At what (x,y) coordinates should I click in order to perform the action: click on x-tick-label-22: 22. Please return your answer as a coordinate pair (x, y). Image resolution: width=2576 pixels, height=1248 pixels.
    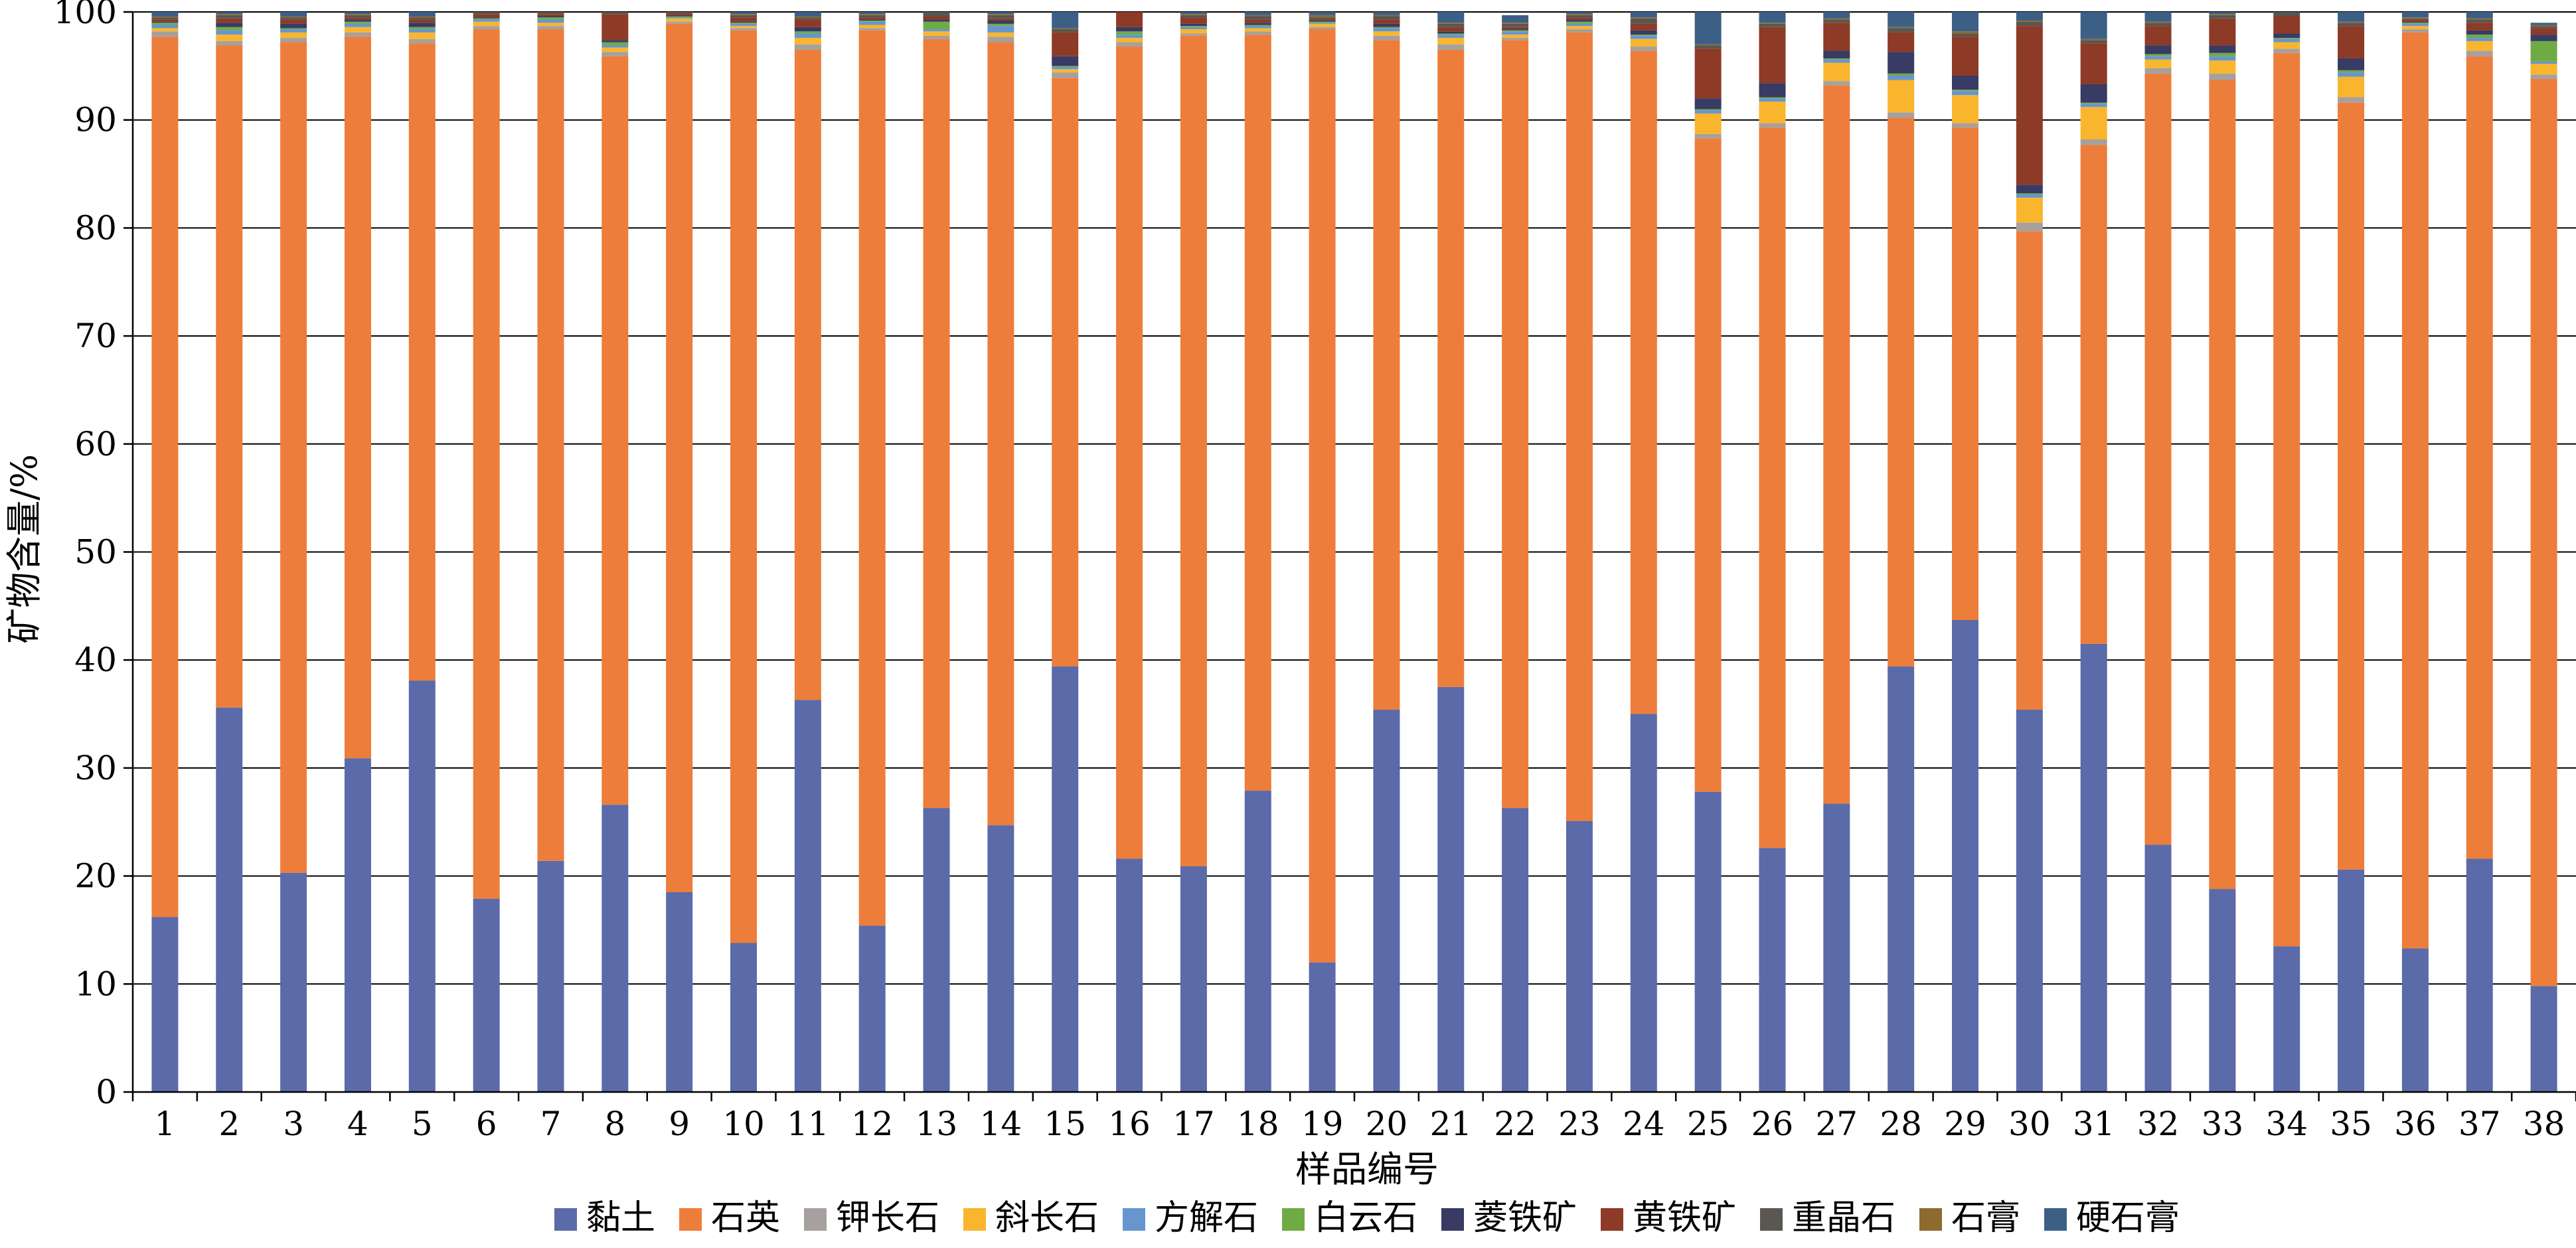
    Looking at the image, I should click on (1515, 1124).